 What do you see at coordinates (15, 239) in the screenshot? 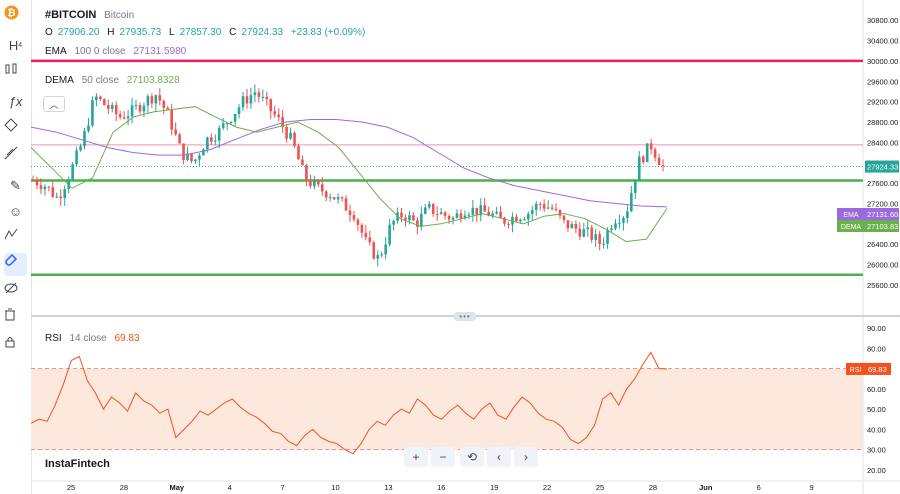
I see `measure-icon` at bounding box center [15, 239].